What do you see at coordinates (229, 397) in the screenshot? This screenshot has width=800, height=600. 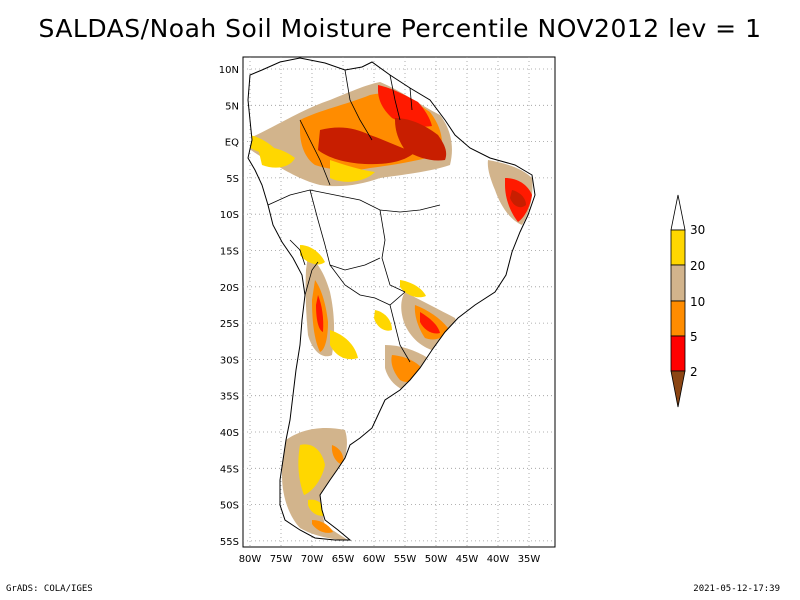 I see `lat-tick-label: 35S` at bounding box center [229, 397].